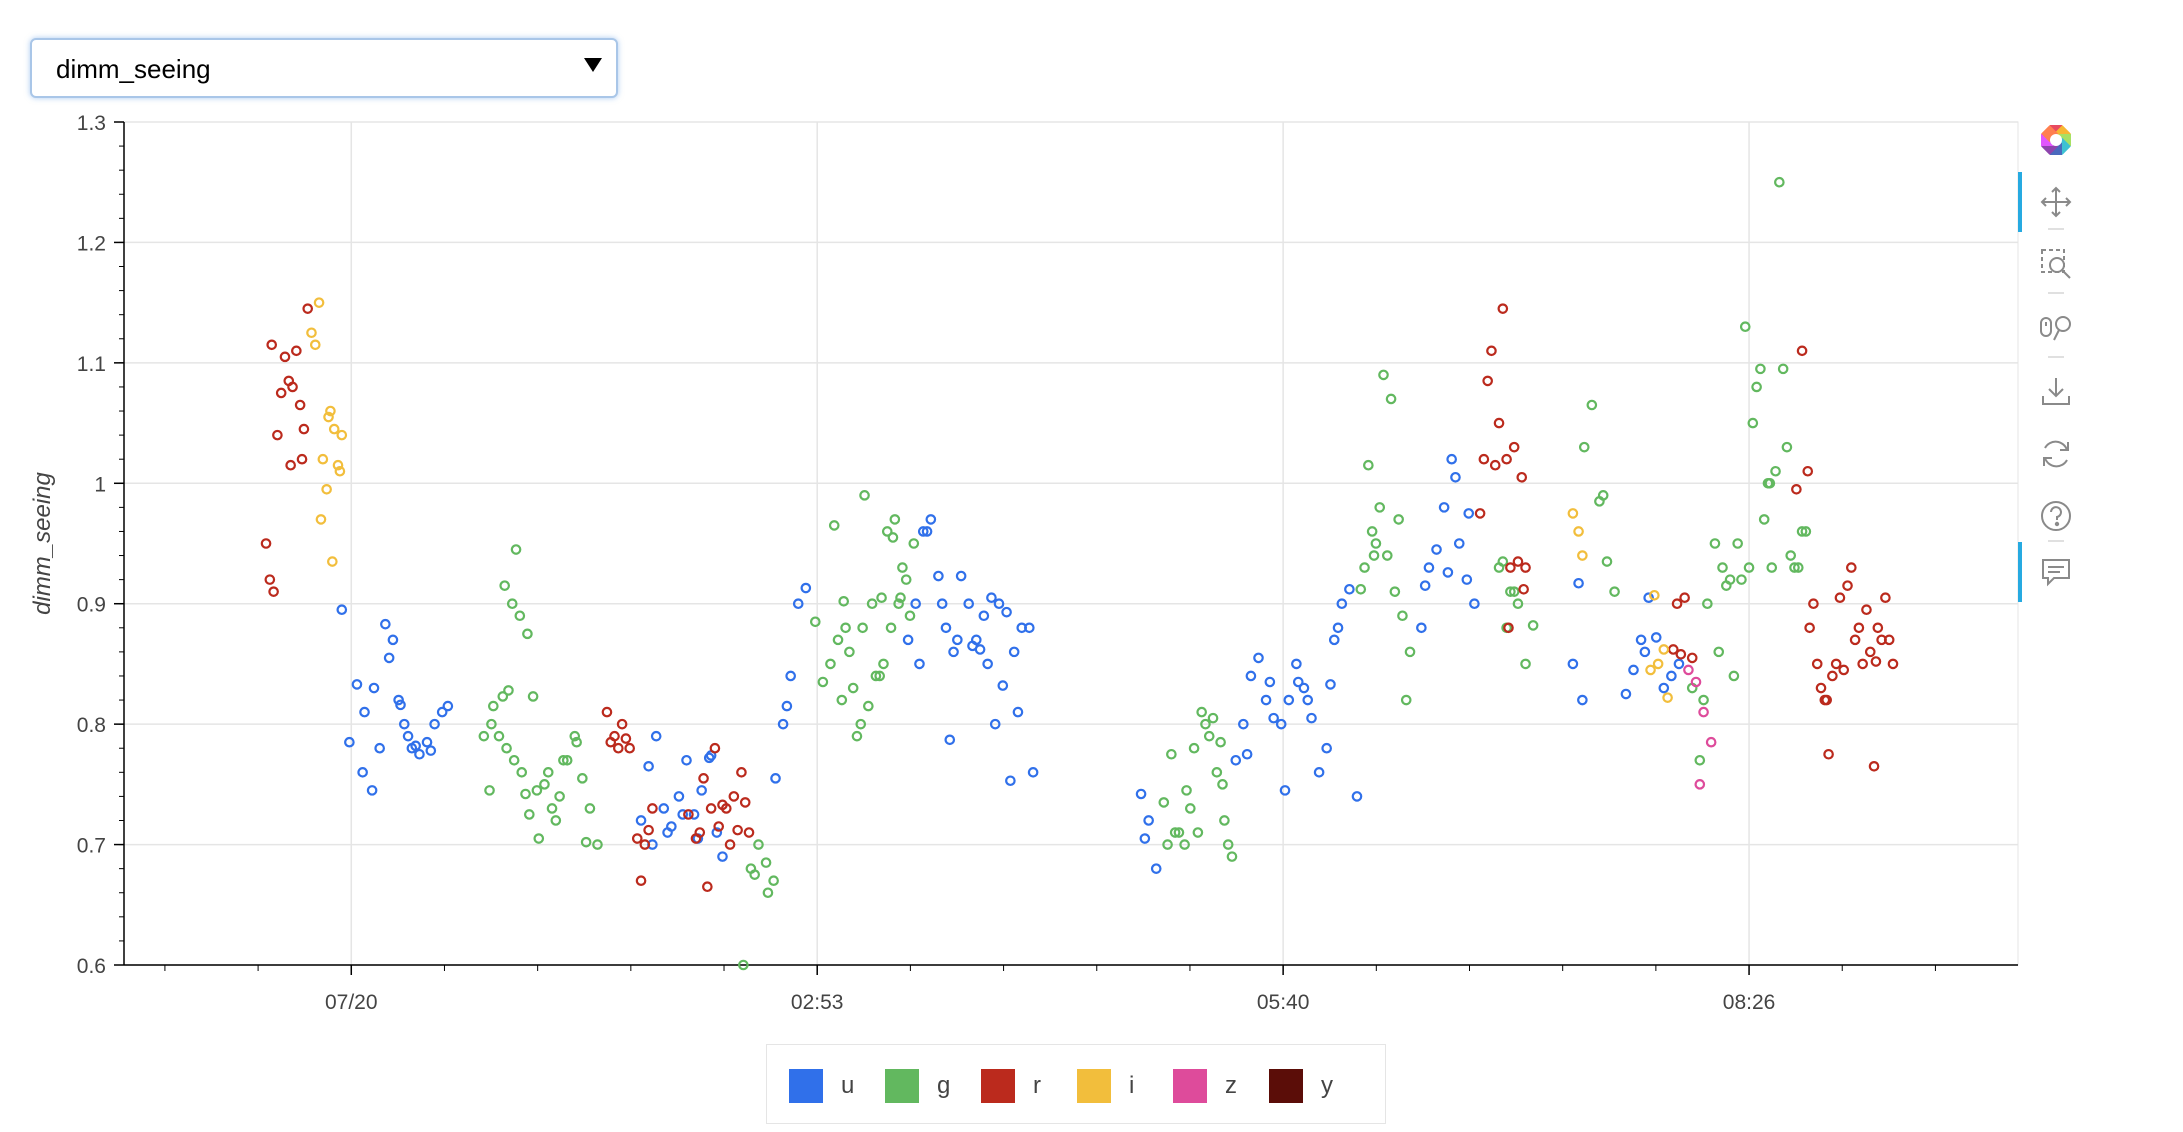  What do you see at coordinates (1132, 1085) in the screenshot?
I see `legend-label: i` at bounding box center [1132, 1085].